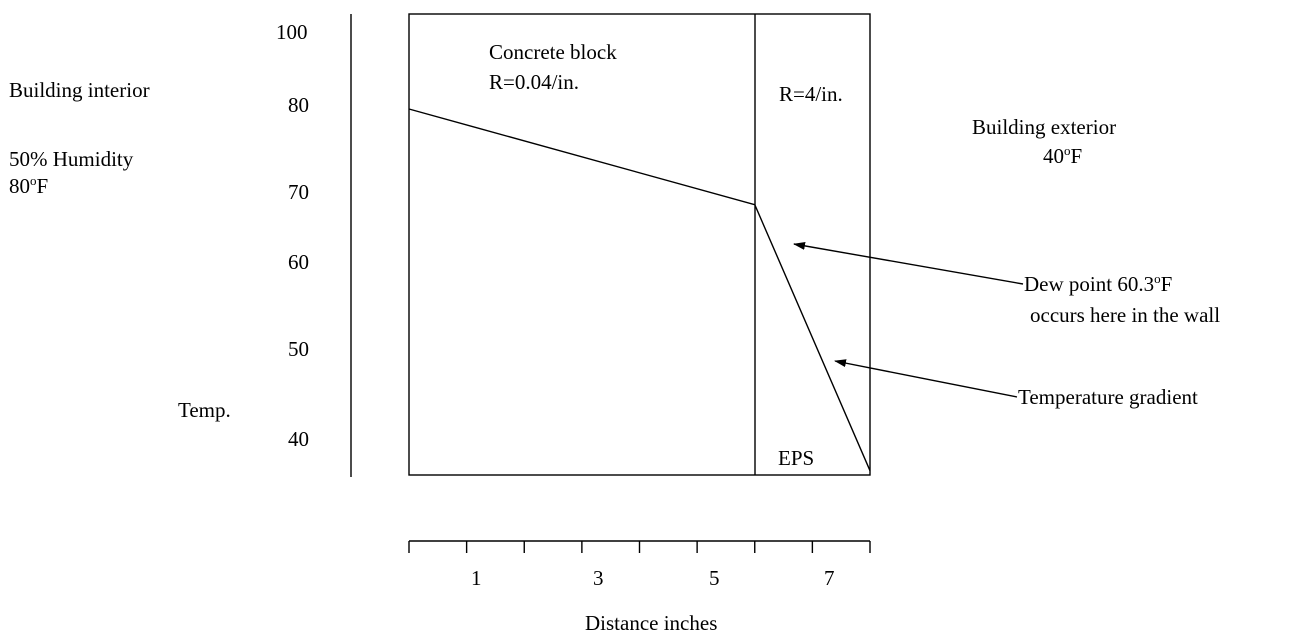 This screenshot has width=1303, height=635. I want to click on eps-label: EPS, so click(796, 458).